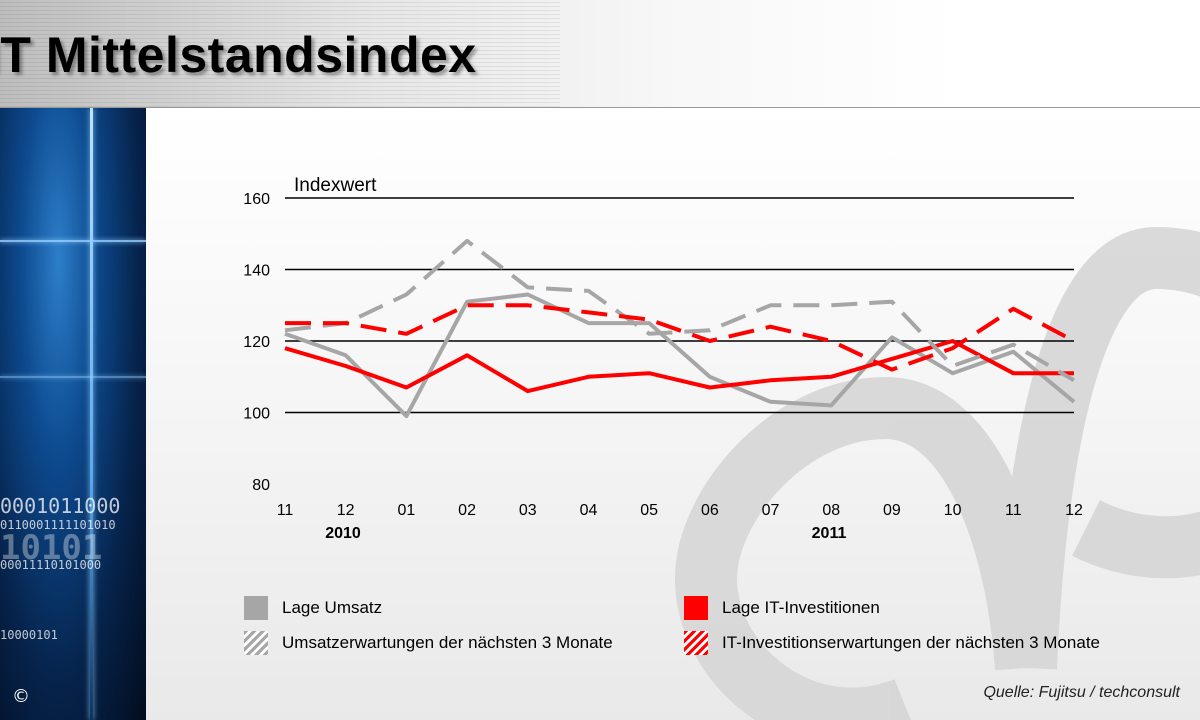 The width and height of the screenshot is (1200, 720). What do you see at coordinates (829, 533) in the screenshot?
I see `year-label-2011: 2011` at bounding box center [829, 533].